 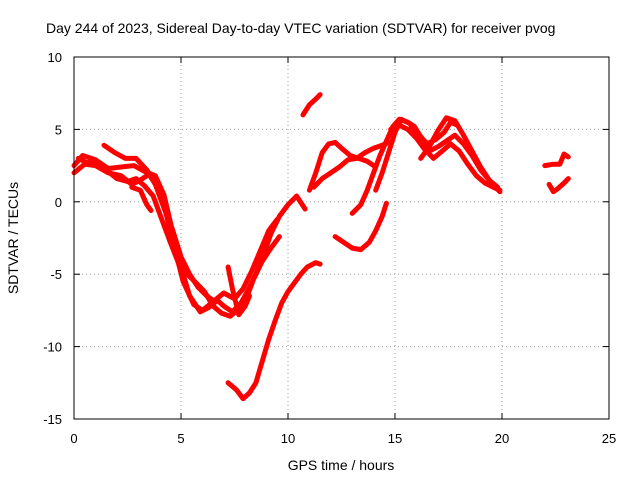 What do you see at coordinates (459, 152) in the screenshot?
I see `series-track-o` at bounding box center [459, 152].